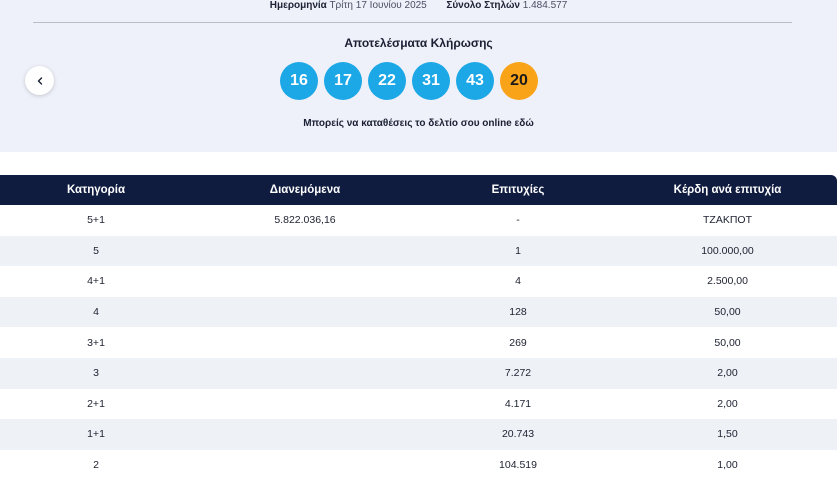  What do you see at coordinates (418, 464) in the screenshot?
I see `table-row: 2 104.519 1,00` at bounding box center [418, 464].